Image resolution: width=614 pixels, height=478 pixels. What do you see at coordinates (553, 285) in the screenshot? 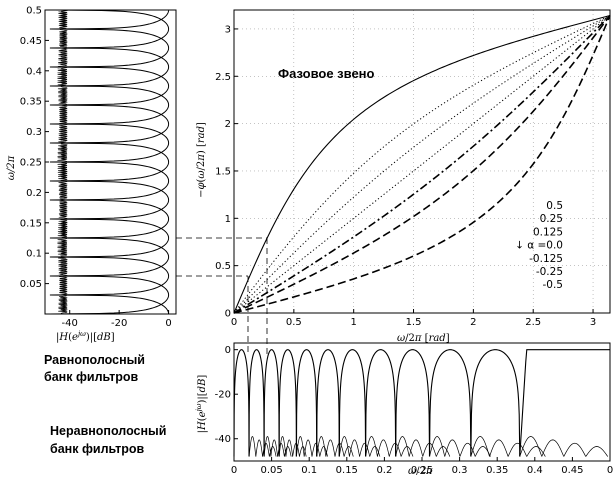
I see `alpha-label: -0.5` at bounding box center [553, 285].